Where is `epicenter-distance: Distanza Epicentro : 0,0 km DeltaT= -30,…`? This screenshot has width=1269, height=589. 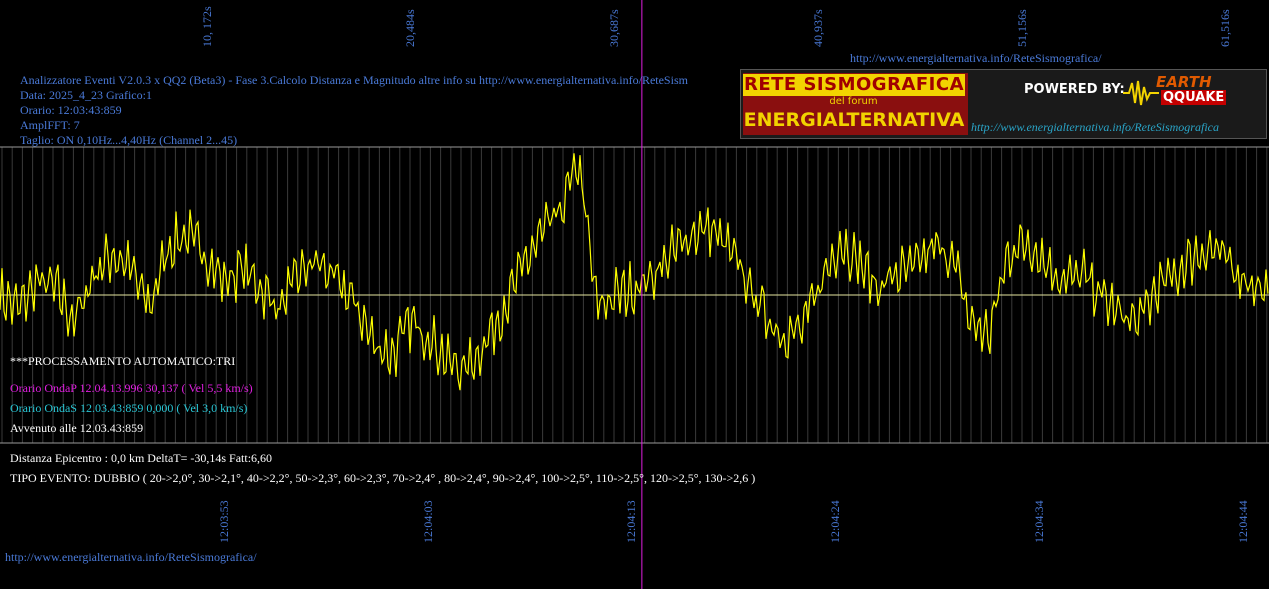
epicenter-distance: Distanza Epicentro : 0,0 km DeltaT= -30,… is located at coordinates (141, 458).